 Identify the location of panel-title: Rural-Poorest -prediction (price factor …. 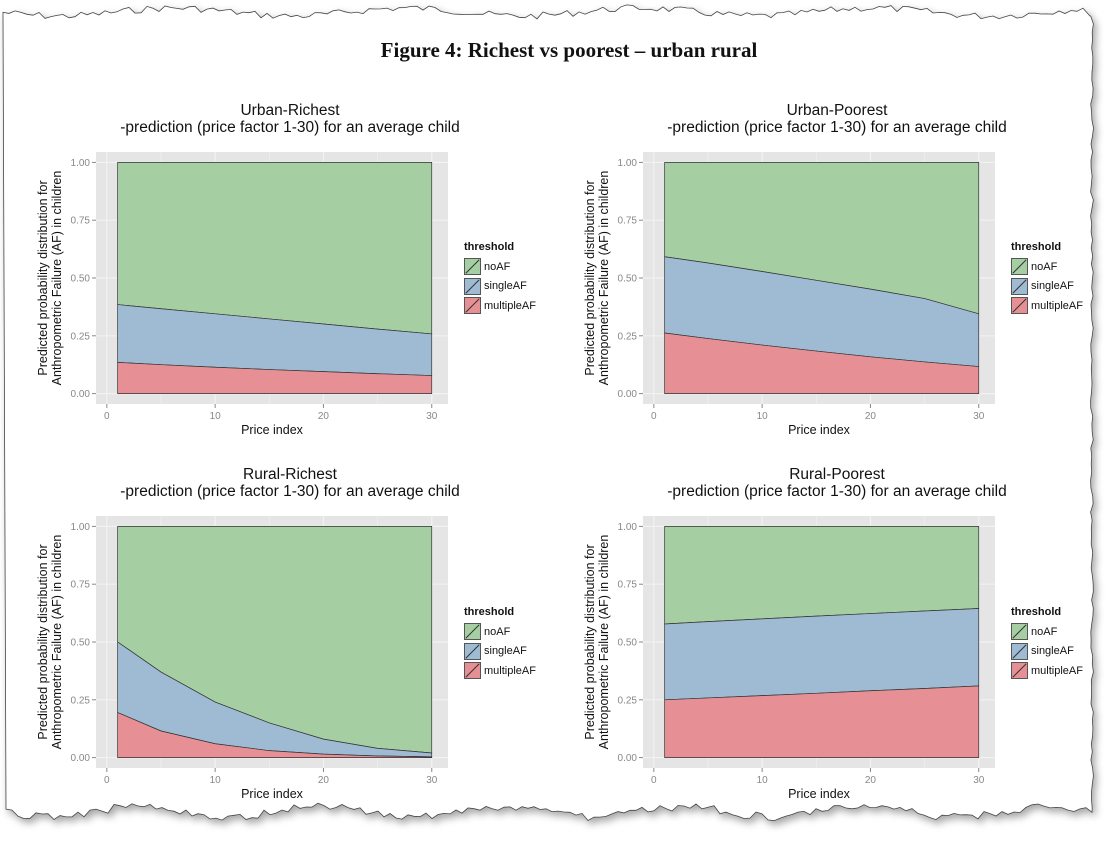
(837, 483).